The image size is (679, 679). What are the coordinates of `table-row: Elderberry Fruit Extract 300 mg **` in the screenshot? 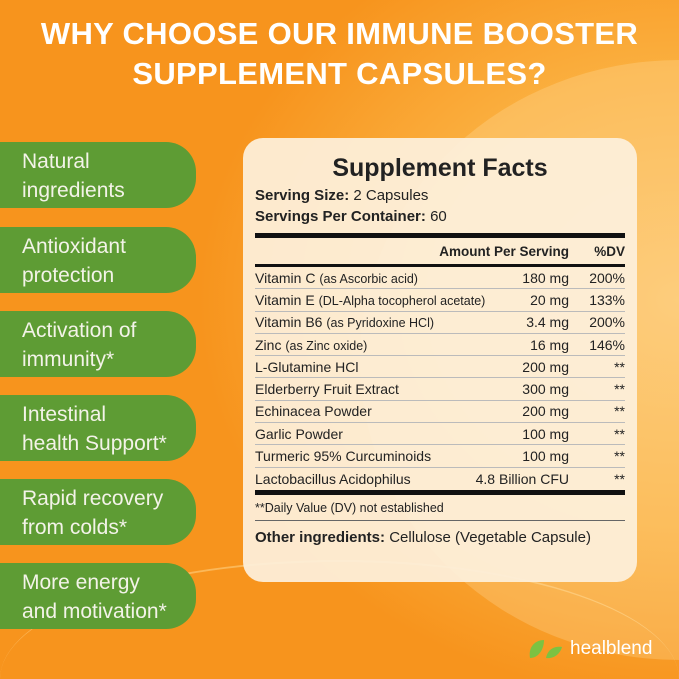 It's located at (440, 389).